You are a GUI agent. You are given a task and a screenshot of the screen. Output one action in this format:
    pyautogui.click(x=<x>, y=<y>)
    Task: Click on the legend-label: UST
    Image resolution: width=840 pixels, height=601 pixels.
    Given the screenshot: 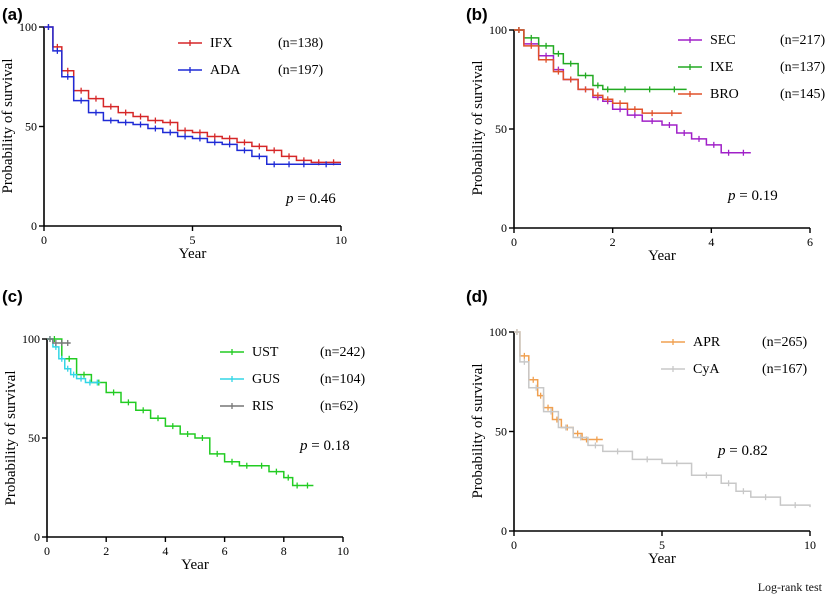 What is the action you would take?
    pyautogui.click(x=265, y=352)
    